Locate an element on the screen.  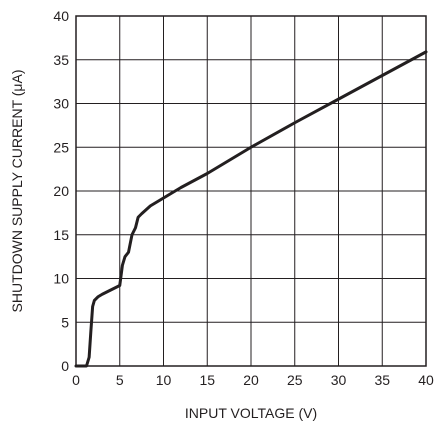
y-tick-label: 10 is located at coordinates (61, 279).